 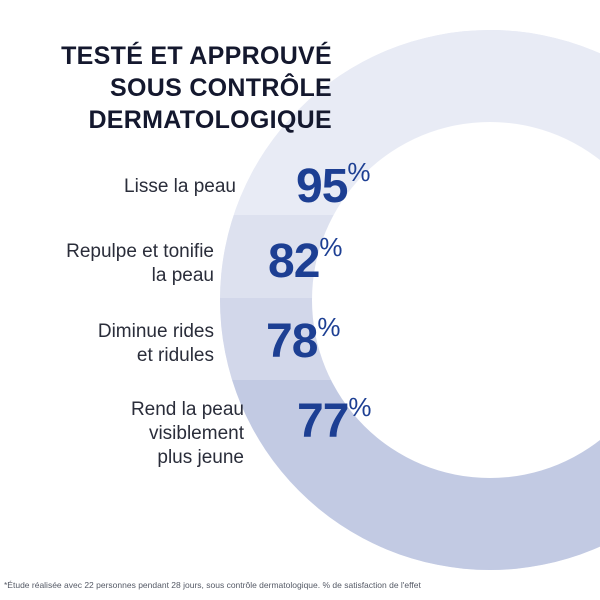 I want to click on label-line: Rend la peau, so click(x=187, y=409).